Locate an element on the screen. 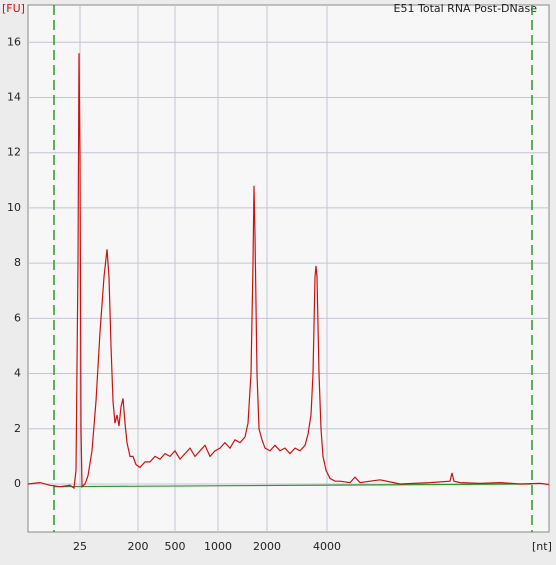 Image resolution: width=556 pixels, height=565 pixels. y-tick-label: 12 is located at coordinates (14, 152).